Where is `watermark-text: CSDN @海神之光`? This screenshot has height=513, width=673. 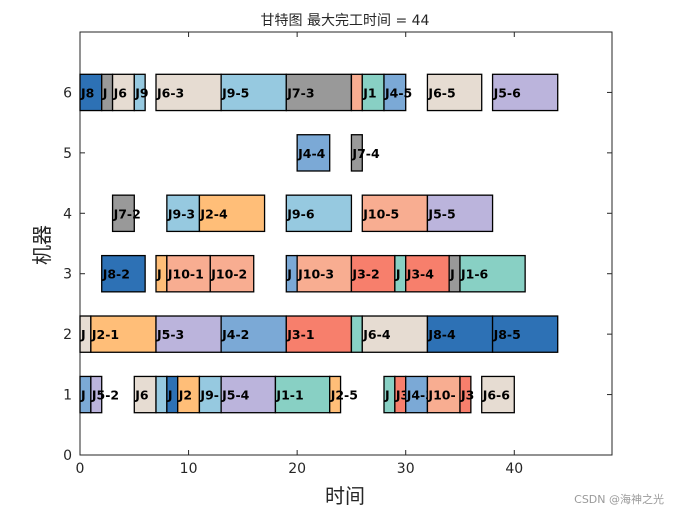 watermark-text: CSDN @海神之光 is located at coordinates (619, 499).